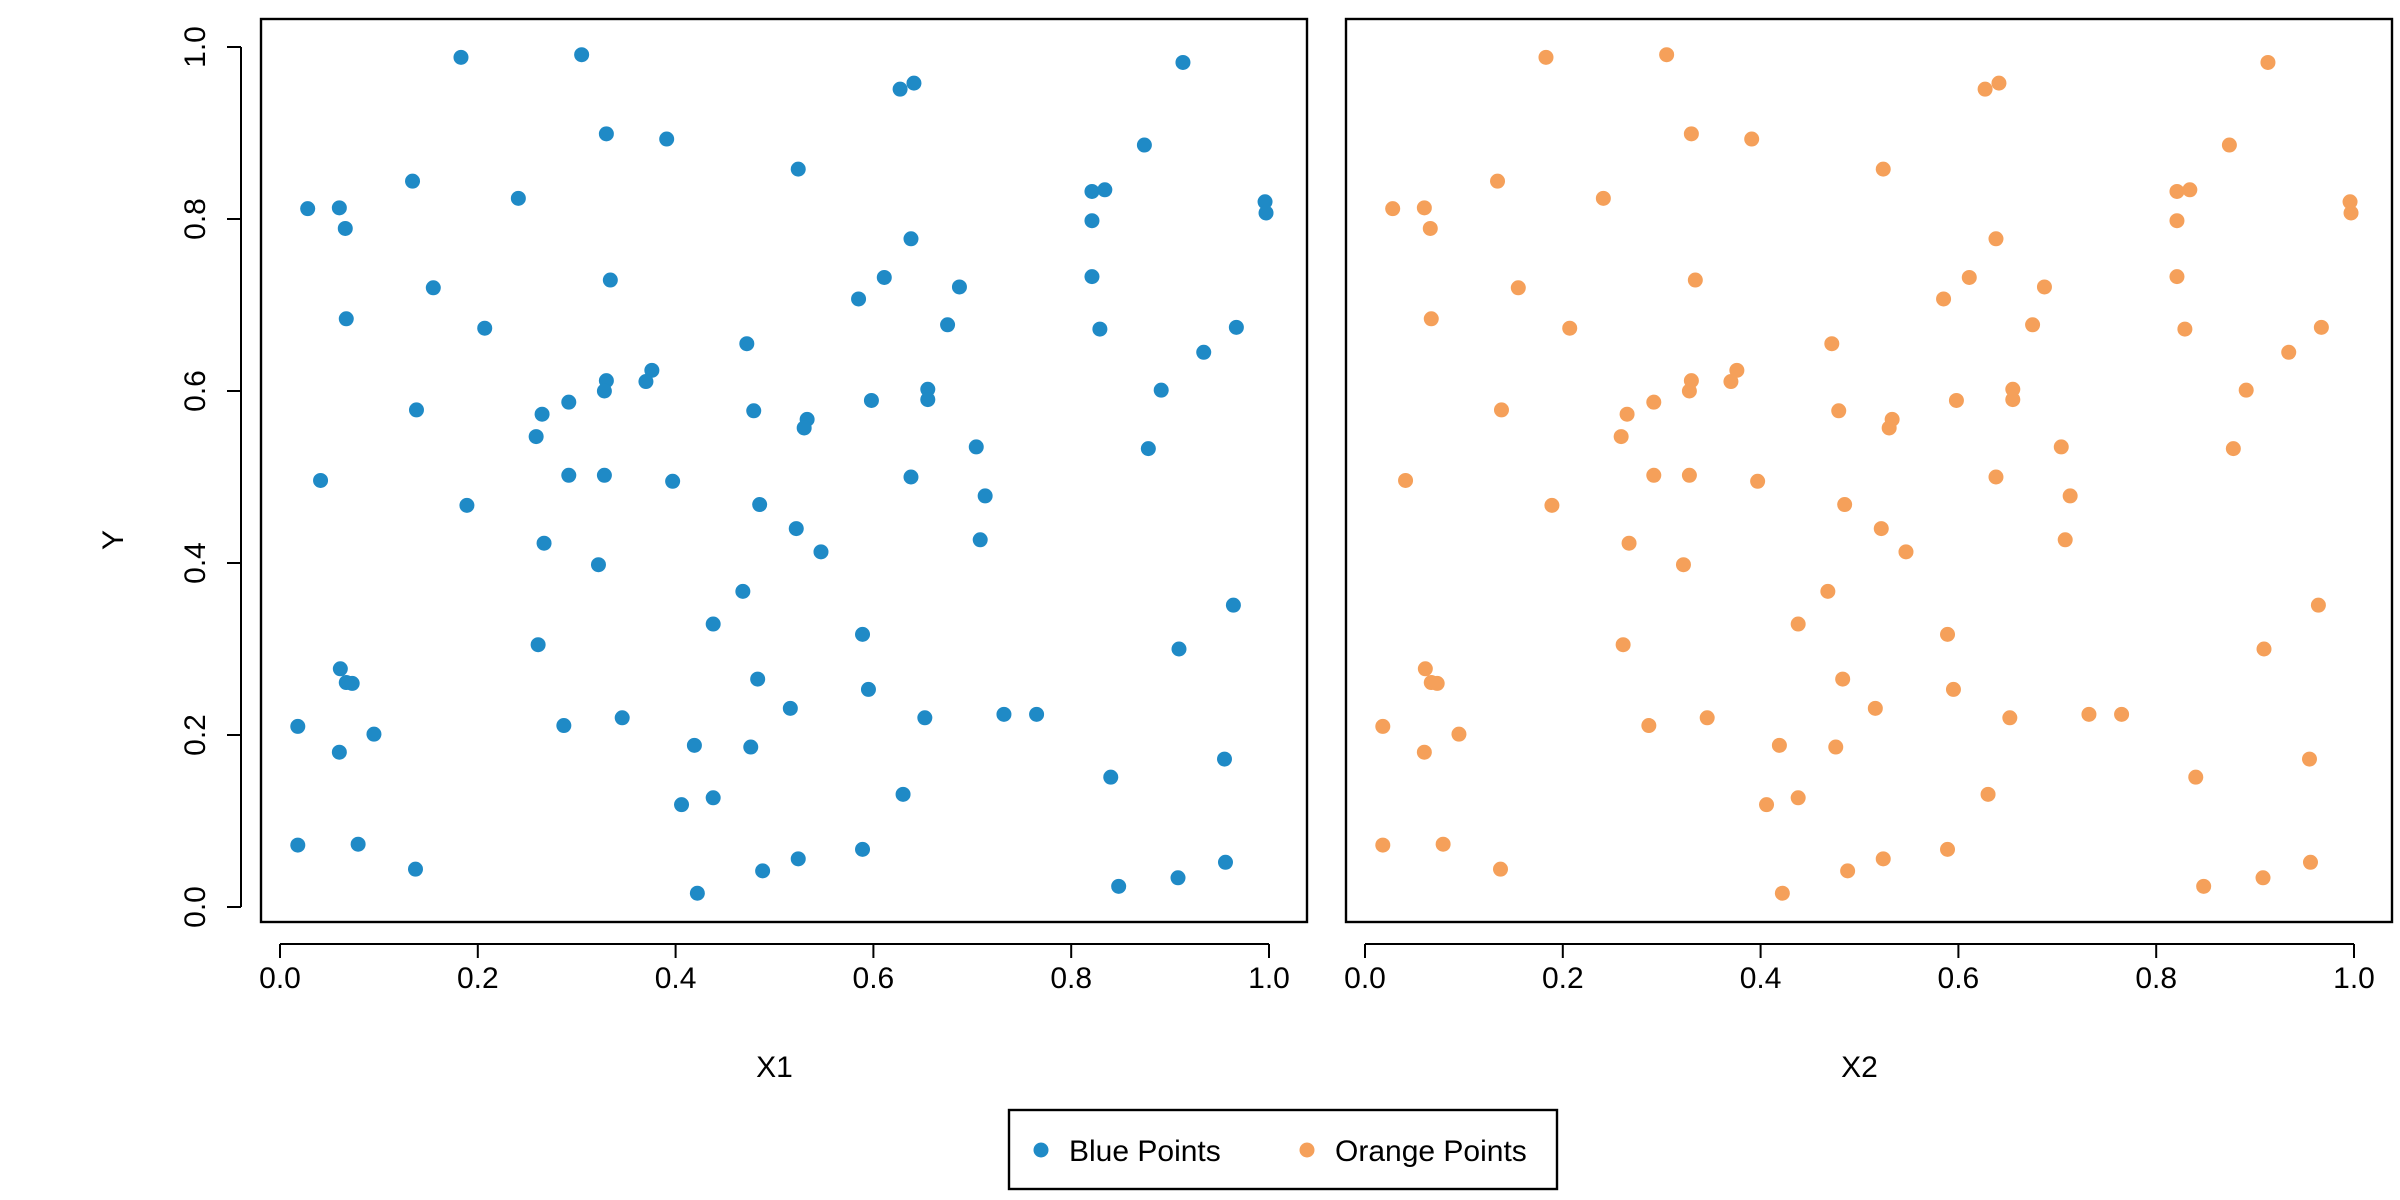  What do you see at coordinates (1959, 978) in the screenshot?
I see `x-tick-label: 0.6` at bounding box center [1959, 978].